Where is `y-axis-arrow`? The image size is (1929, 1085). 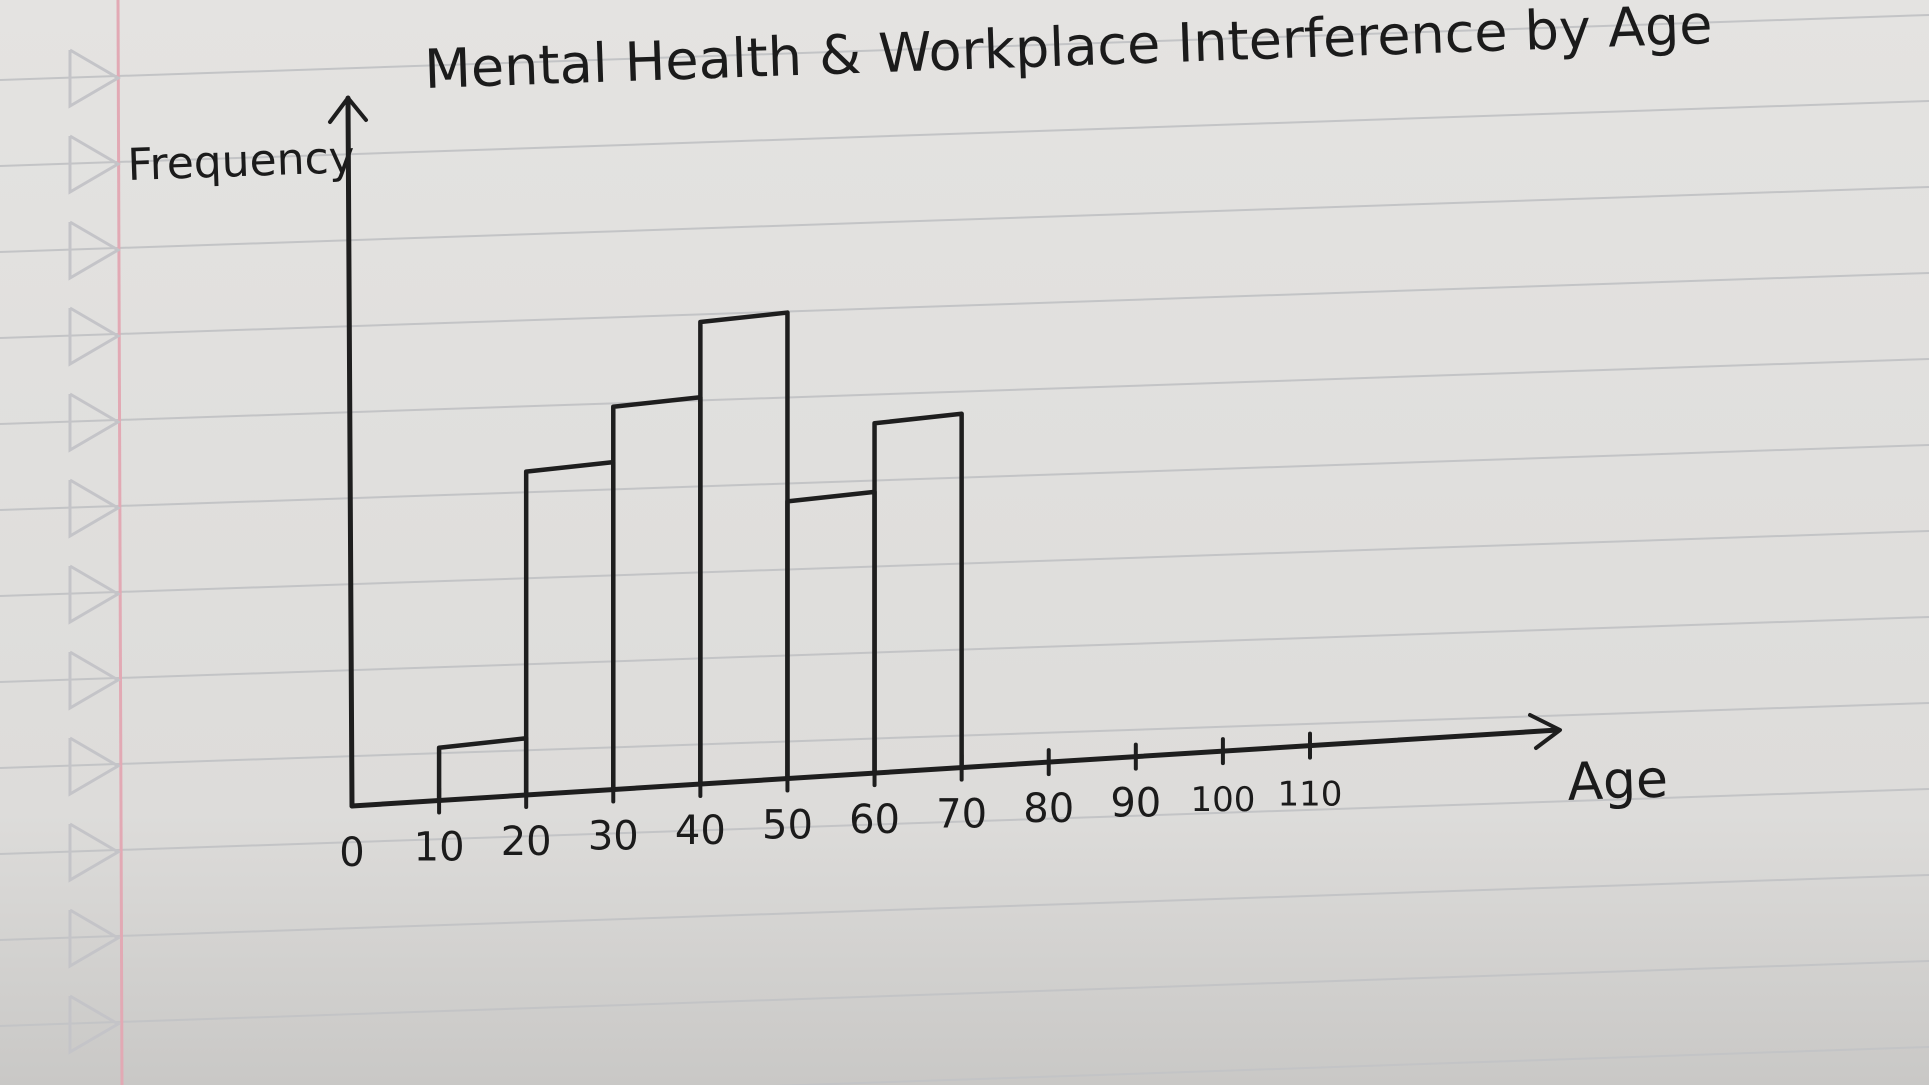 y-axis-arrow is located at coordinates (348, 110).